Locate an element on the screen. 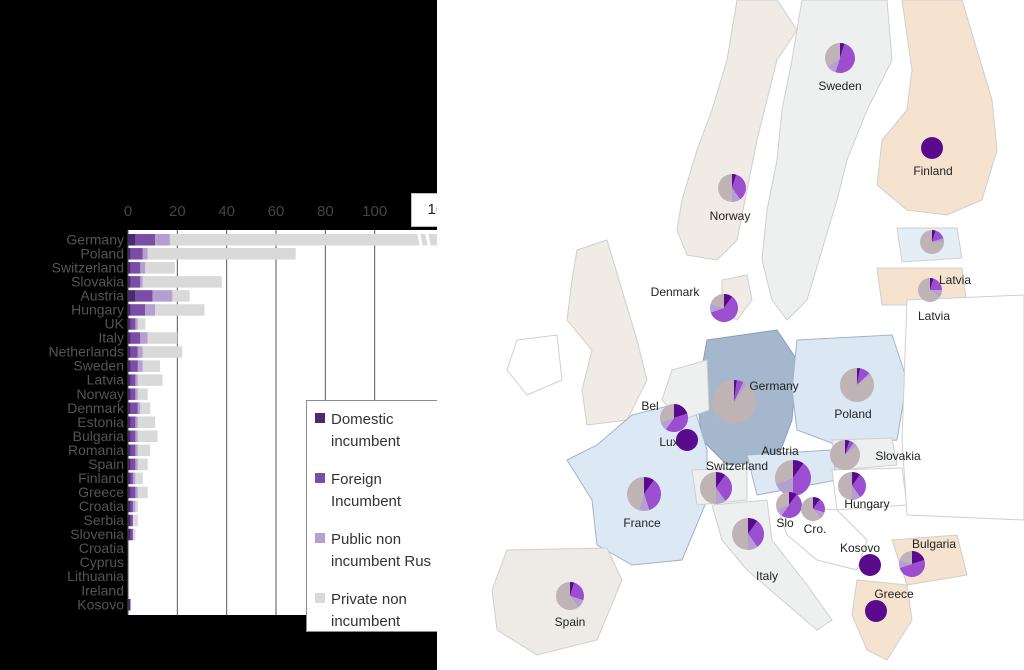 Image resolution: width=1024 pixels, height=670 pixels. y-tick-label: Denmark is located at coordinates (96, 408).